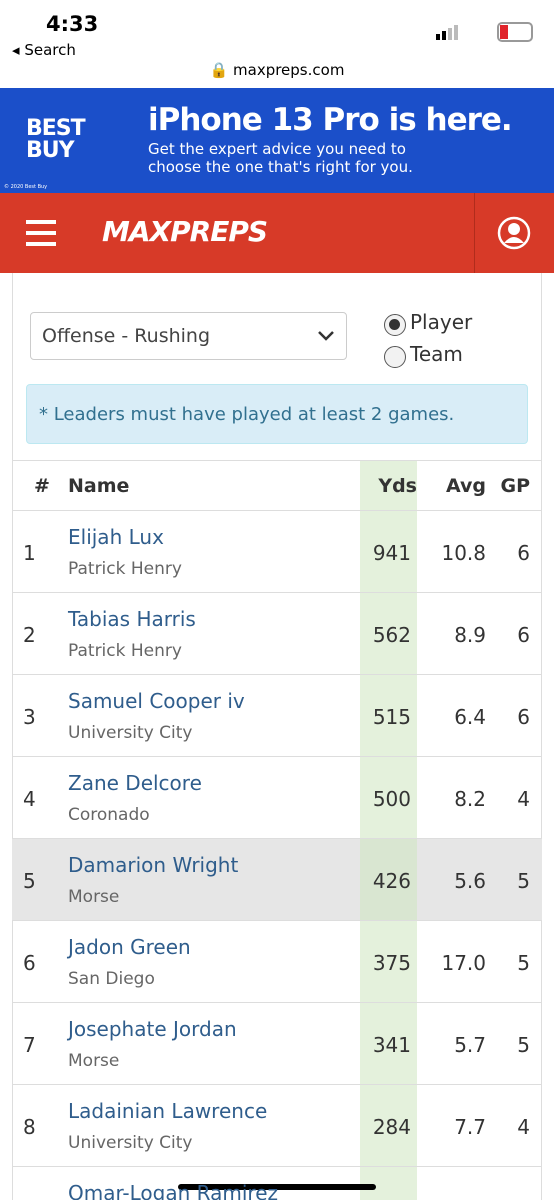  I want to click on logo: MAXPREPS, so click(185, 231).